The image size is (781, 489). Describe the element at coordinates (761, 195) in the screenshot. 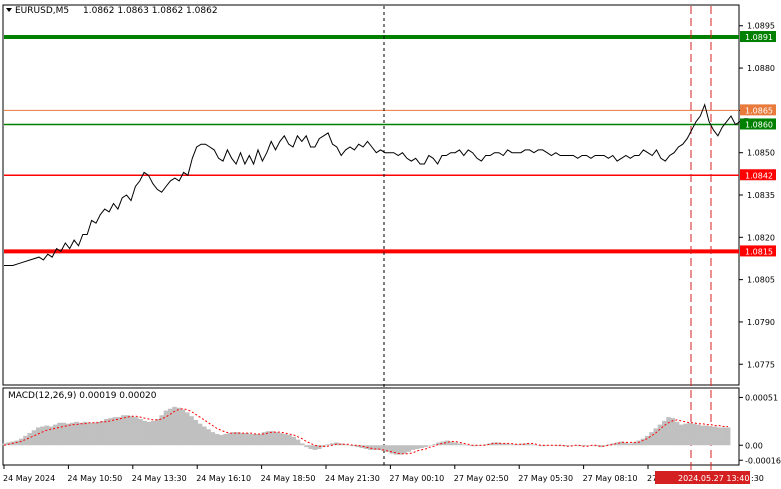

I see `price-tick-label: 1.0835` at that location.